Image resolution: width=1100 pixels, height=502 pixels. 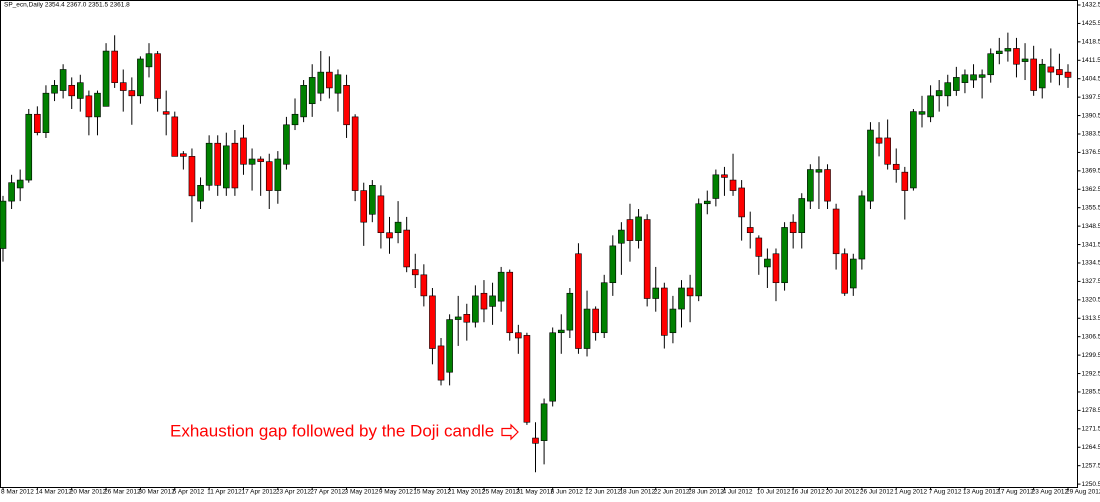 What do you see at coordinates (1015, 492) in the screenshot?
I see `x-tick-label: 17 Aug 2012` at bounding box center [1015, 492].